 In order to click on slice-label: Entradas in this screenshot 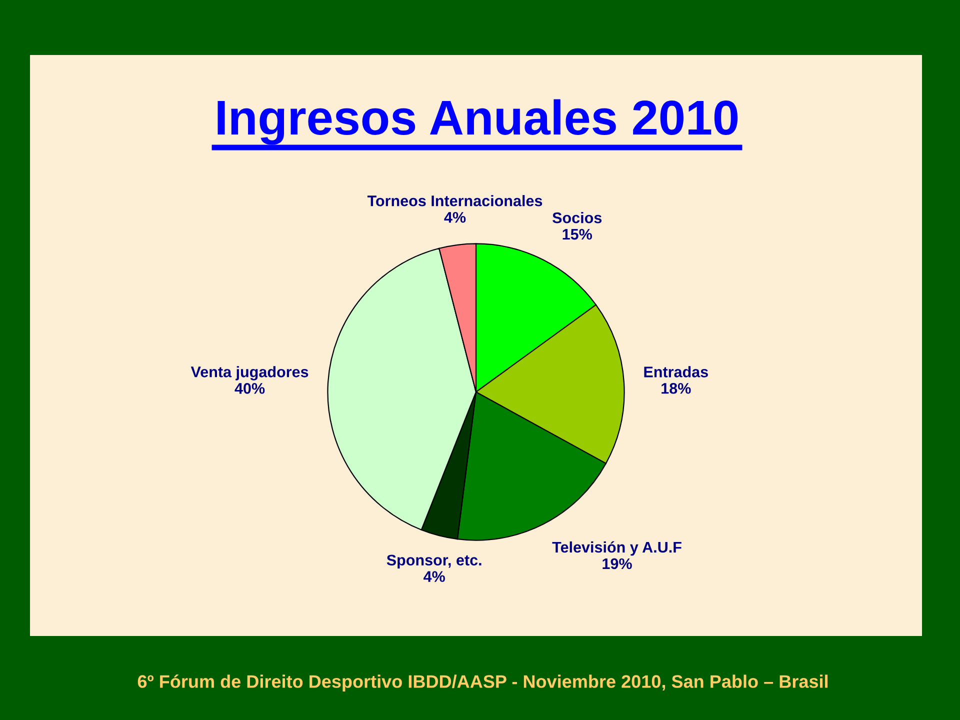, I will do `click(676, 372)`.